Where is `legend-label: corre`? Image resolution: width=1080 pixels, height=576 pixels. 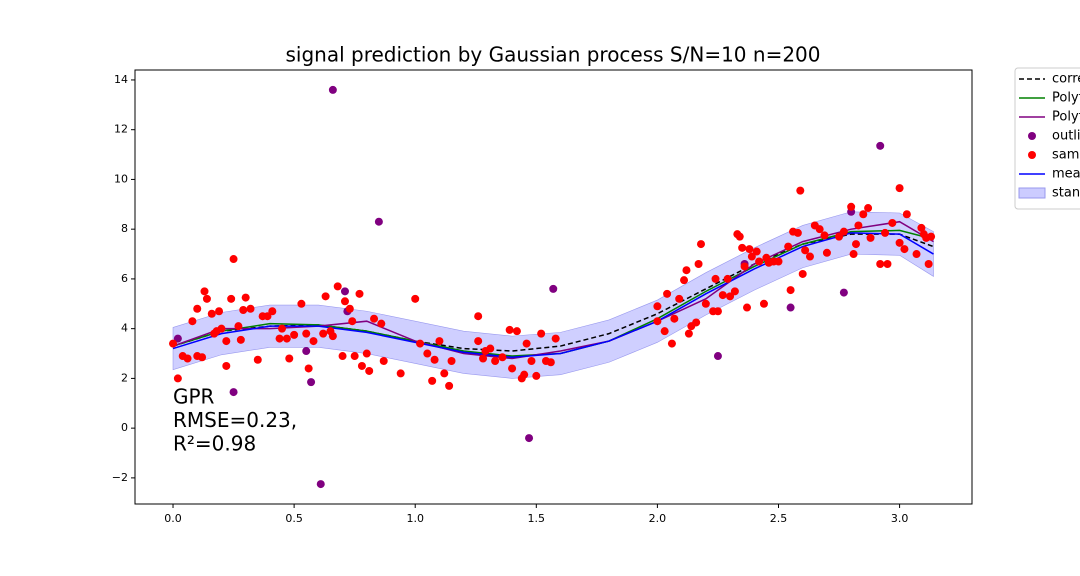 legend-label: corre is located at coordinates (1066, 79).